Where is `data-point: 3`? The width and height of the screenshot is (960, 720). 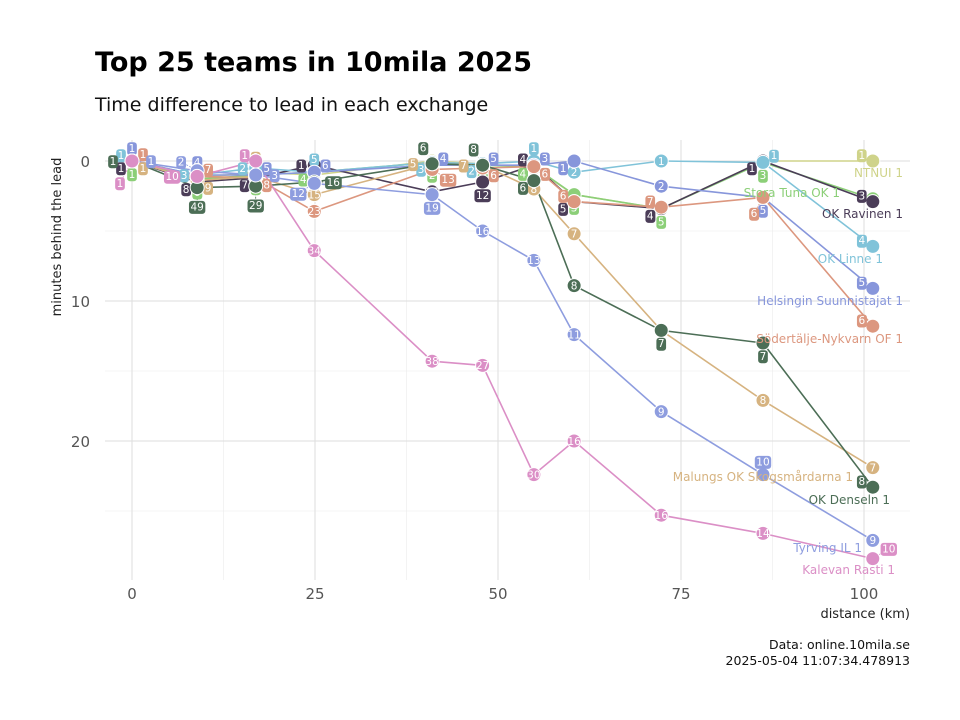 data-point: 3 is located at coordinates (868, 199).